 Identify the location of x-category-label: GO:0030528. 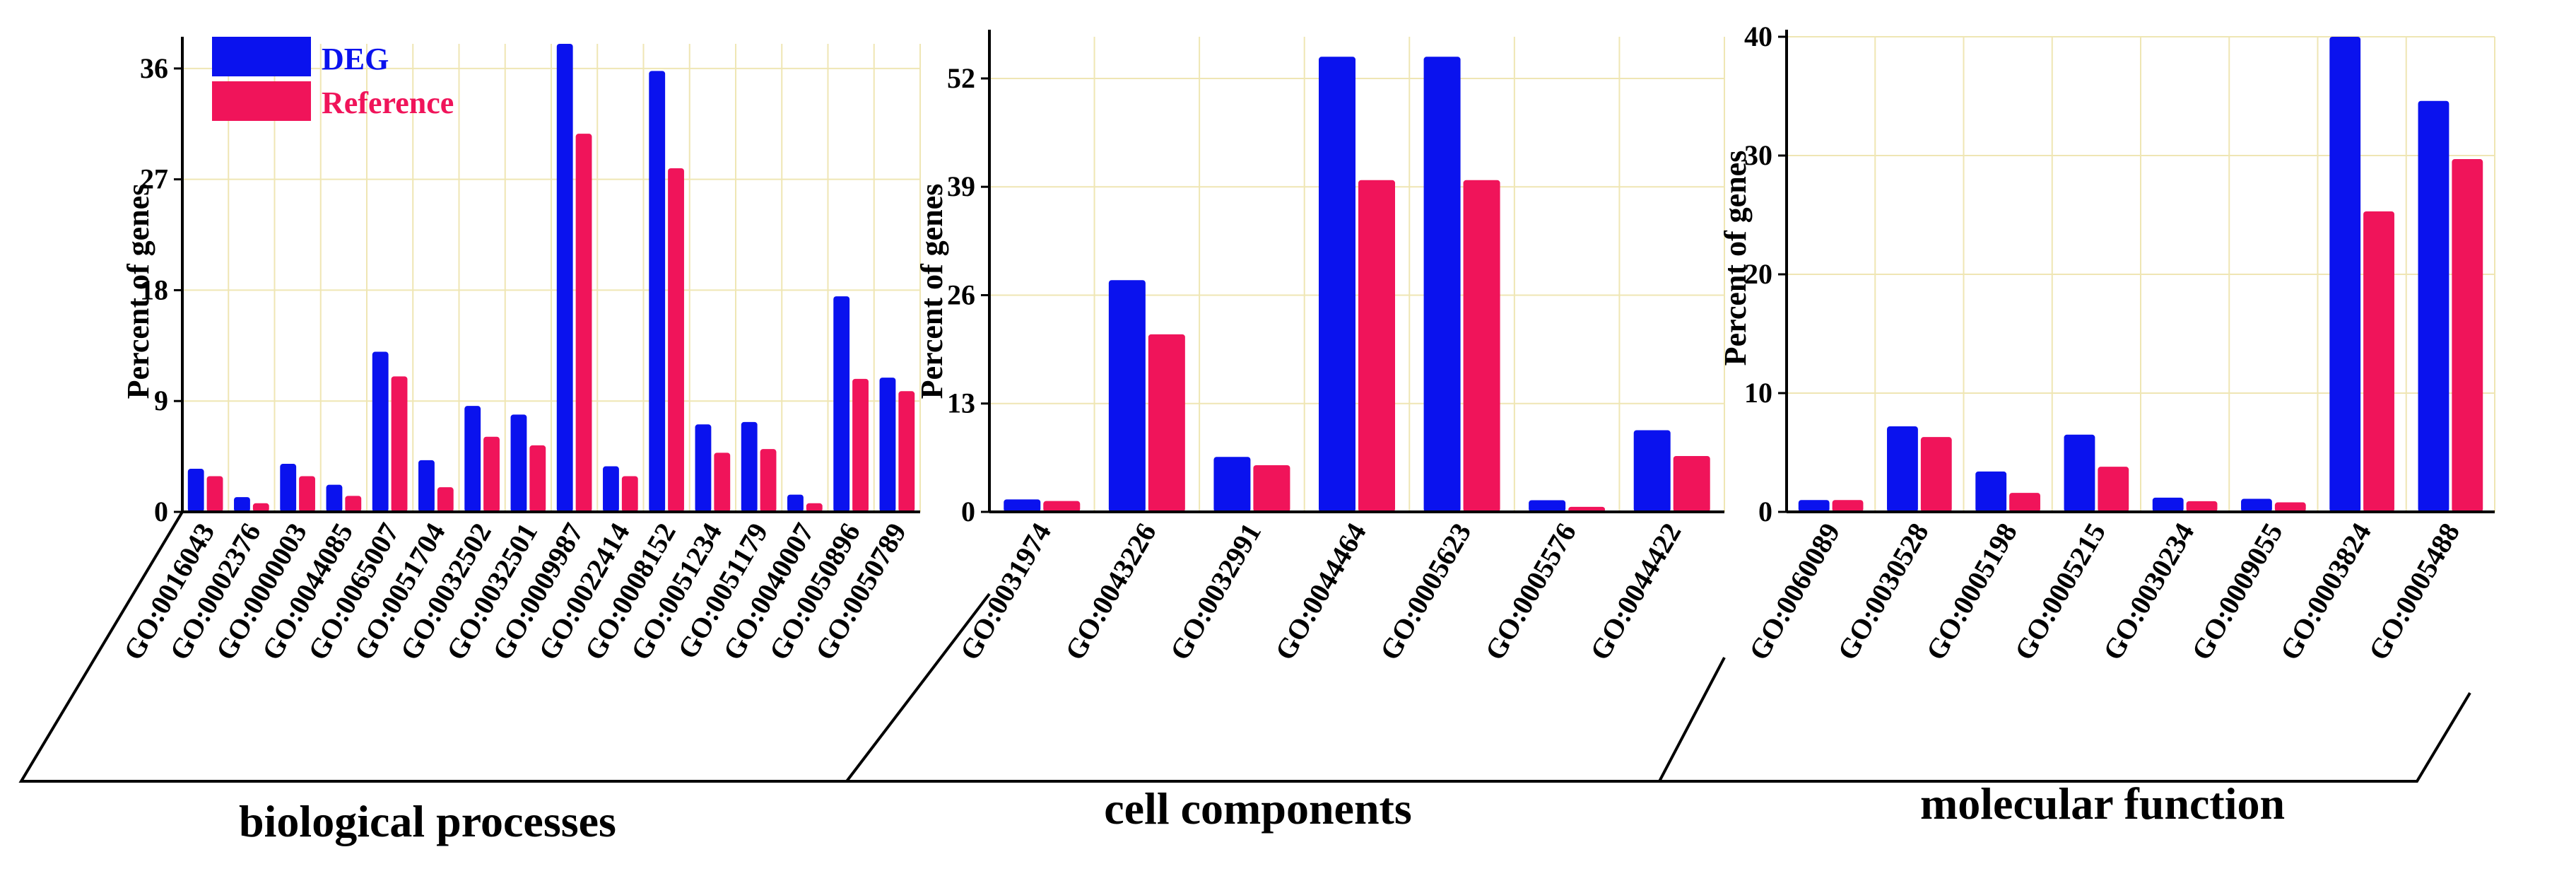
(1883, 592).